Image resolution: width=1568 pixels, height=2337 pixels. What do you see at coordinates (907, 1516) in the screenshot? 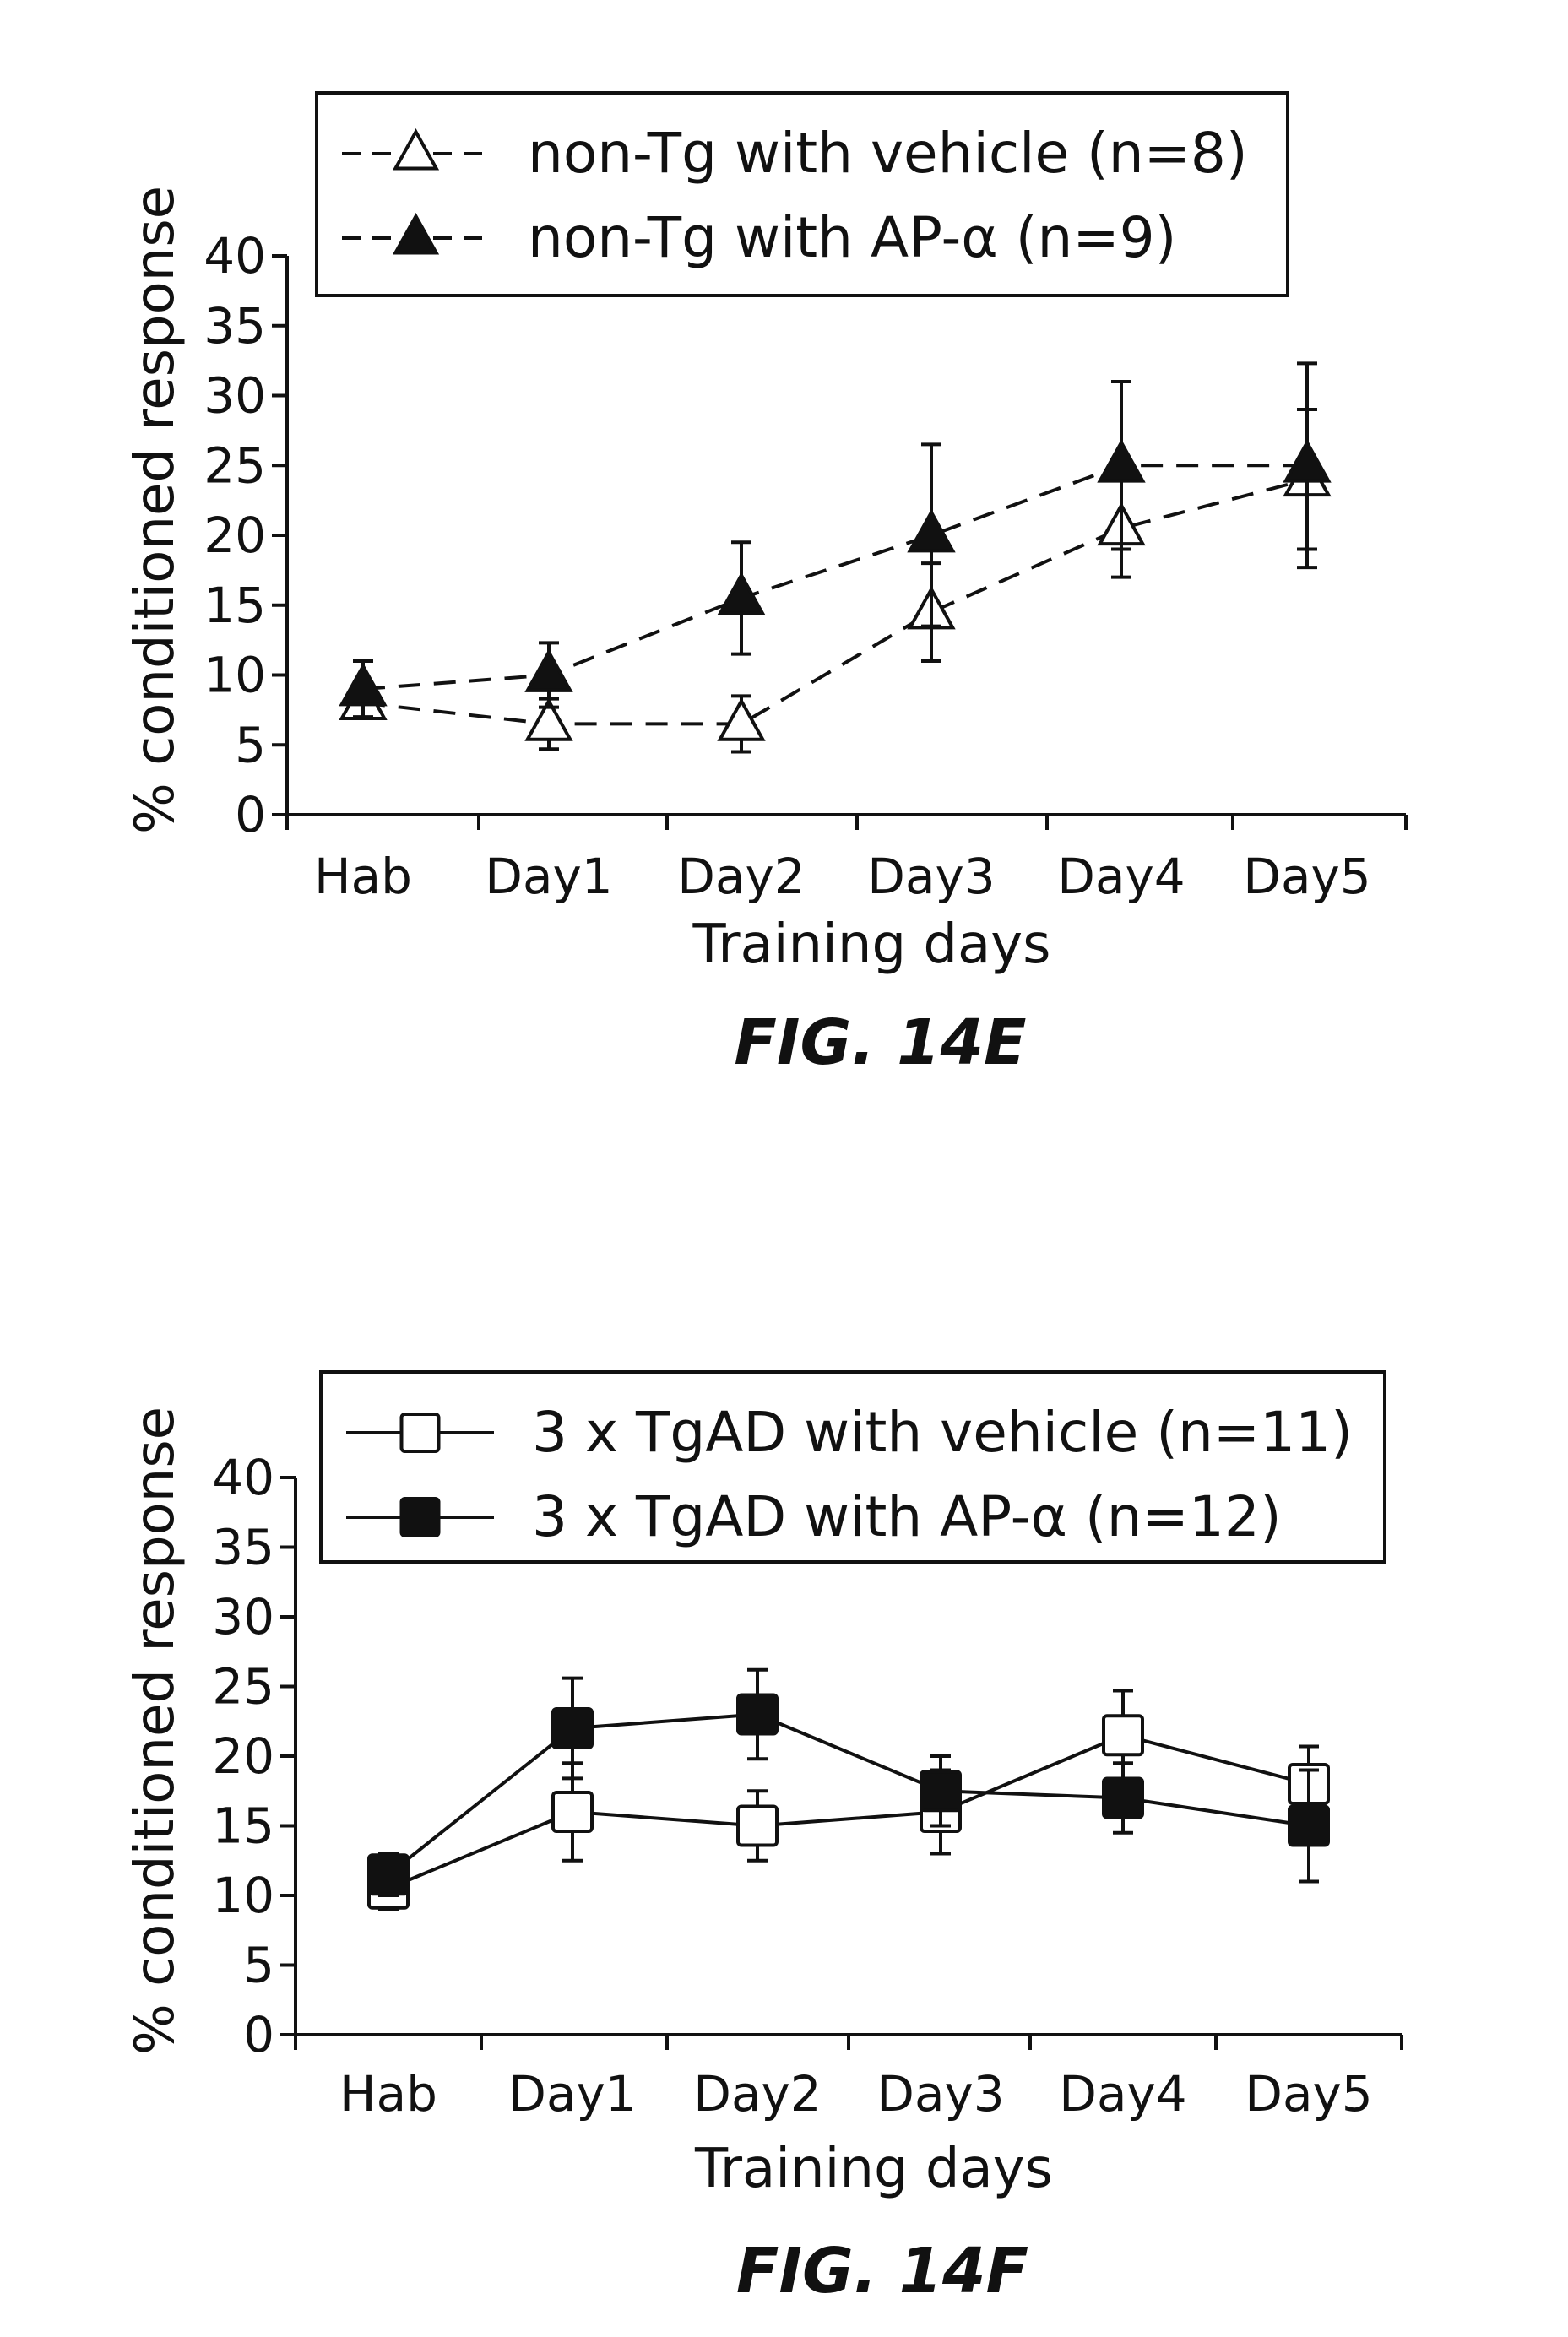
I see `legend-label: 3 x TgAD with AP-α (n=12)` at bounding box center [907, 1516].